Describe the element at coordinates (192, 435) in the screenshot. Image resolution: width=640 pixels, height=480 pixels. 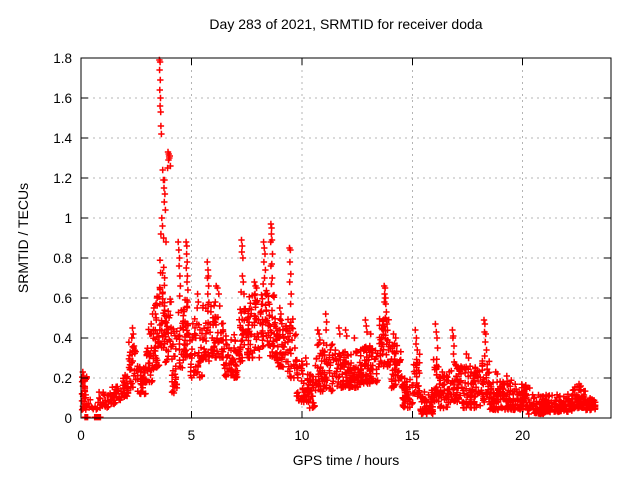
I see `x-tick-label: 5` at that location.